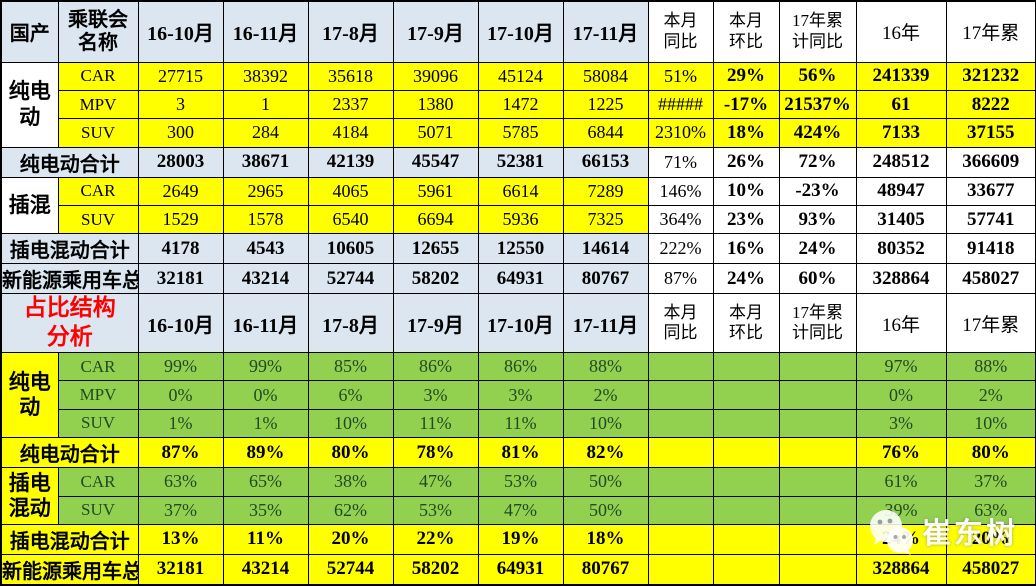 This screenshot has height=586, width=1036. Describe the element at coordinates (180, 539) in the screenshot. I see `data-cell: 13%` at that location.